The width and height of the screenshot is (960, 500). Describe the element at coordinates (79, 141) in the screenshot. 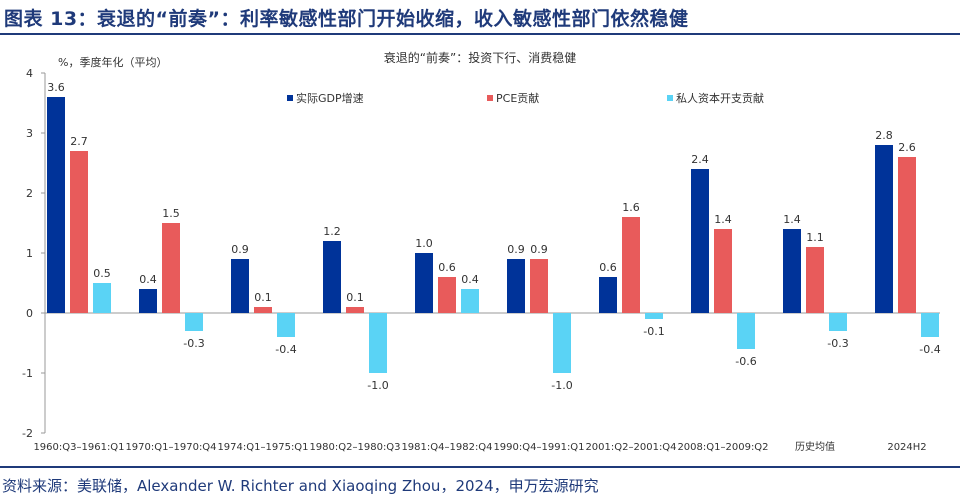

I see `data-label: 2.7` at that location.